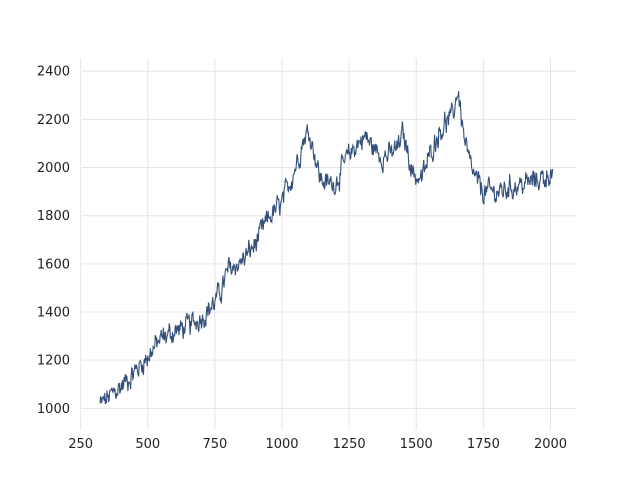  What do you see at coordinates (53, 120) in the screenshot?
I see `y-tick-label: 2200` at bounding box center [53, 120].